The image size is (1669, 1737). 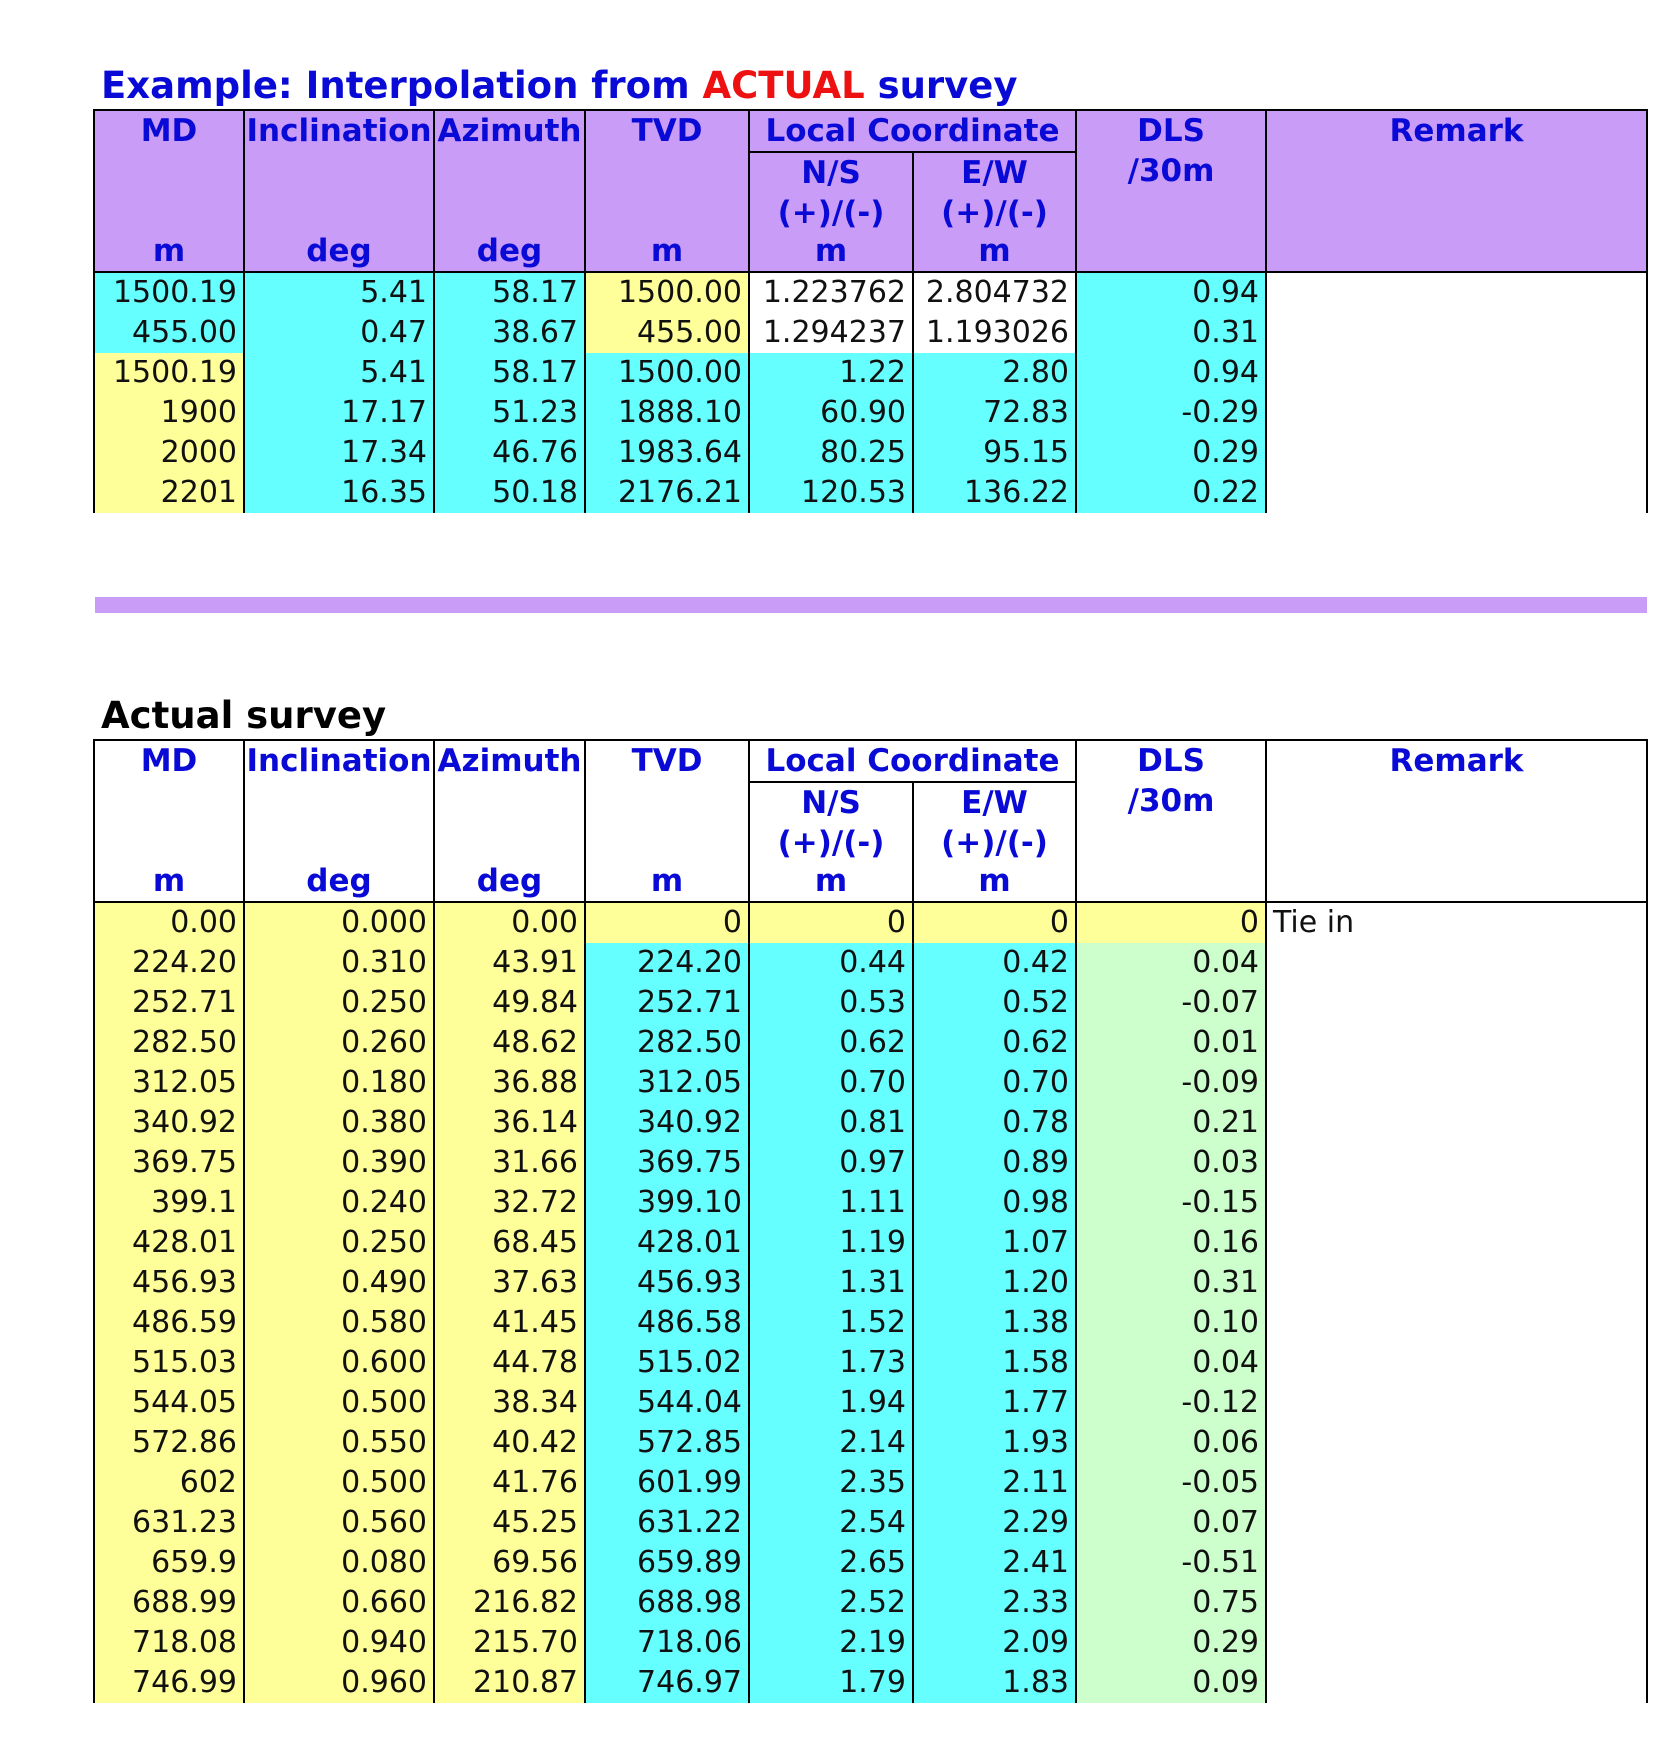 I want to click on inclination-cell: 0.240, so click(x=339, y=1203).